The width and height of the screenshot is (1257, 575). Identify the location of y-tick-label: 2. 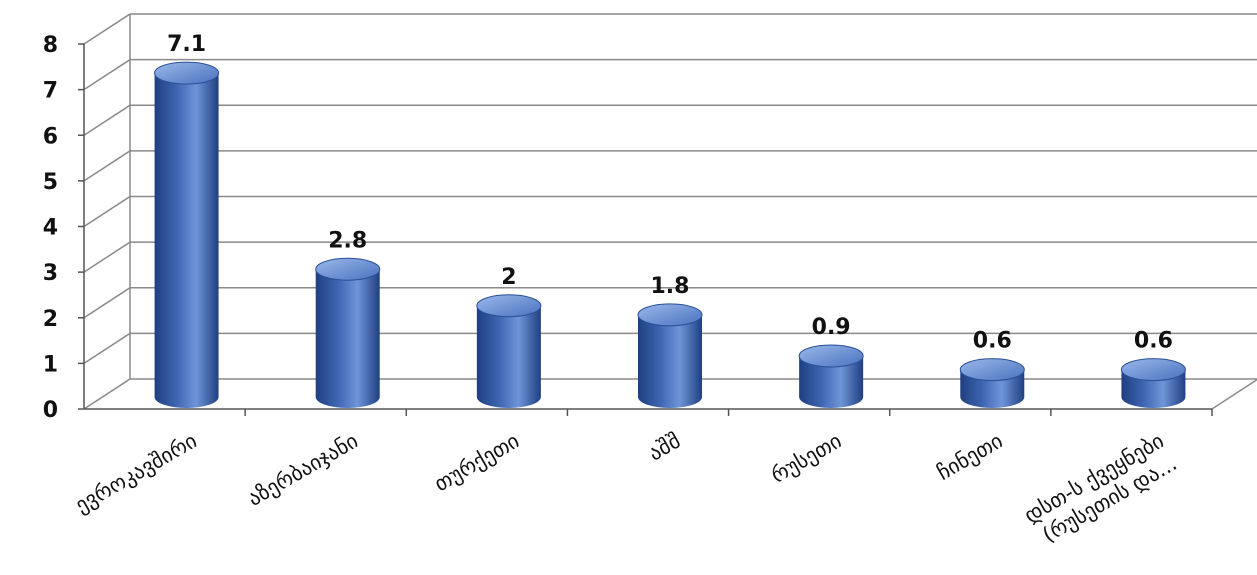
(50, 319).